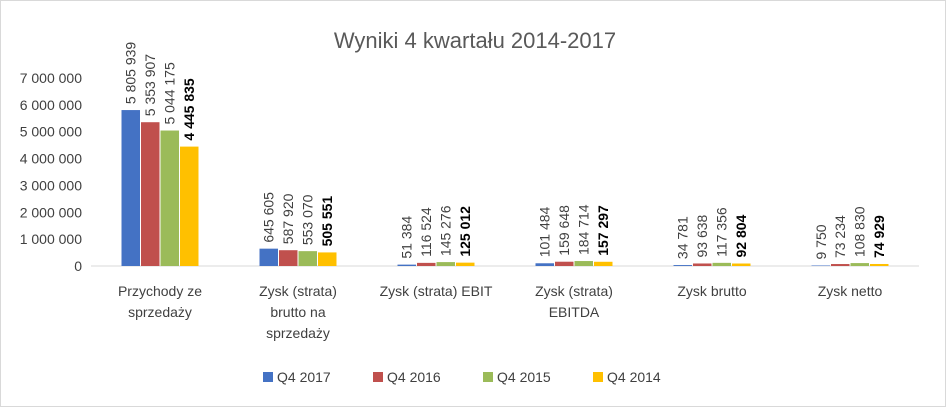 Image resolution: width=946 pixels, height=407 pixels. Describe the element at coordinates (51, 185) in the screenshot. I see `y-tick-label: 3 000 000` at that location.